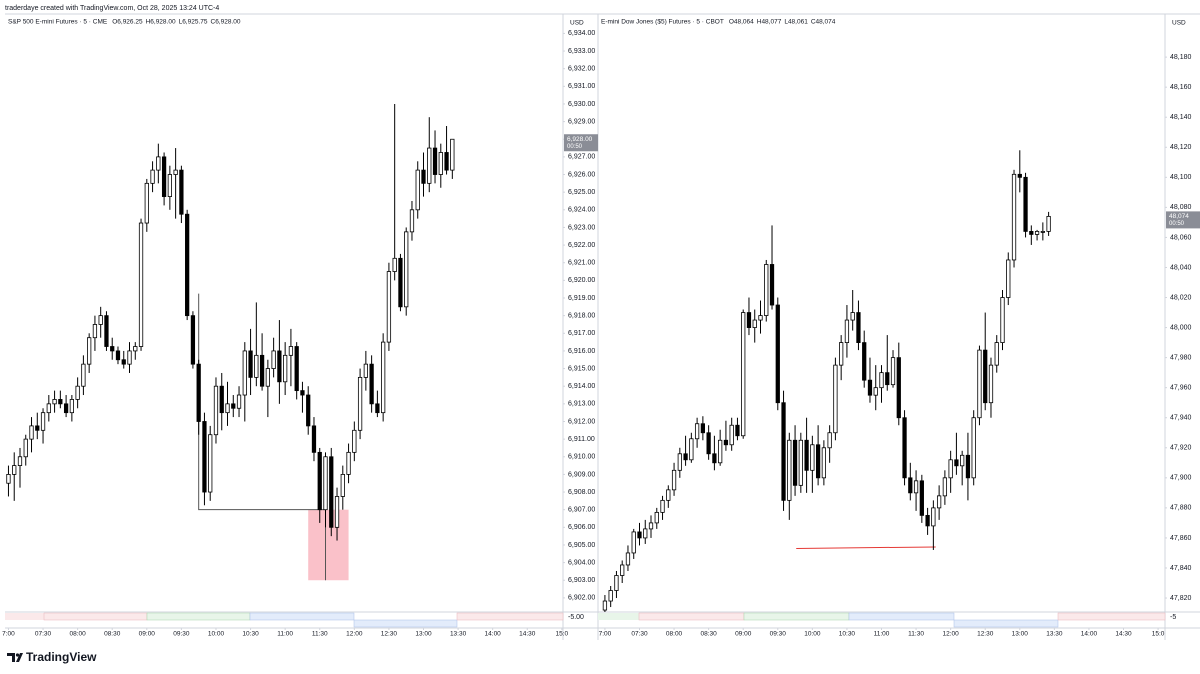 The width and height of the screenshot is (1200, 674). I want to click on y-tick-label: 6,919.00, so click(581, 298).